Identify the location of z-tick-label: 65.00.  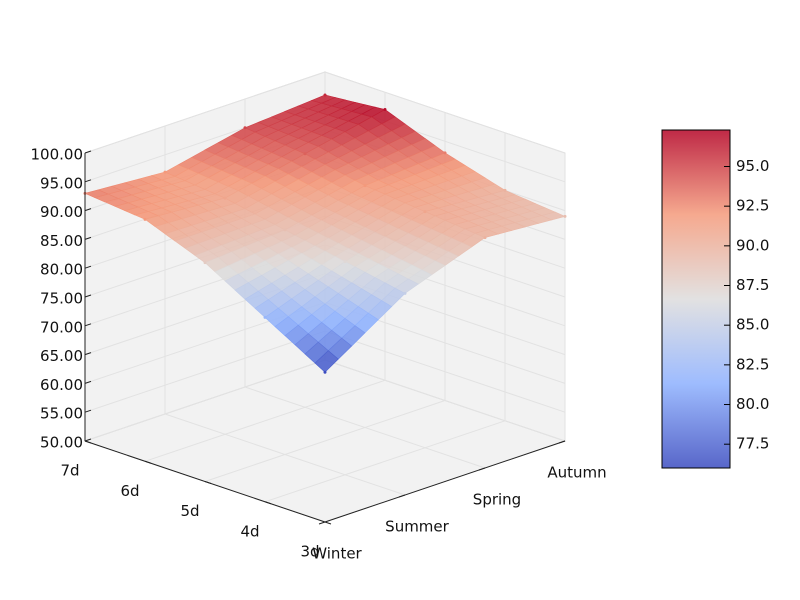
(61, 356).